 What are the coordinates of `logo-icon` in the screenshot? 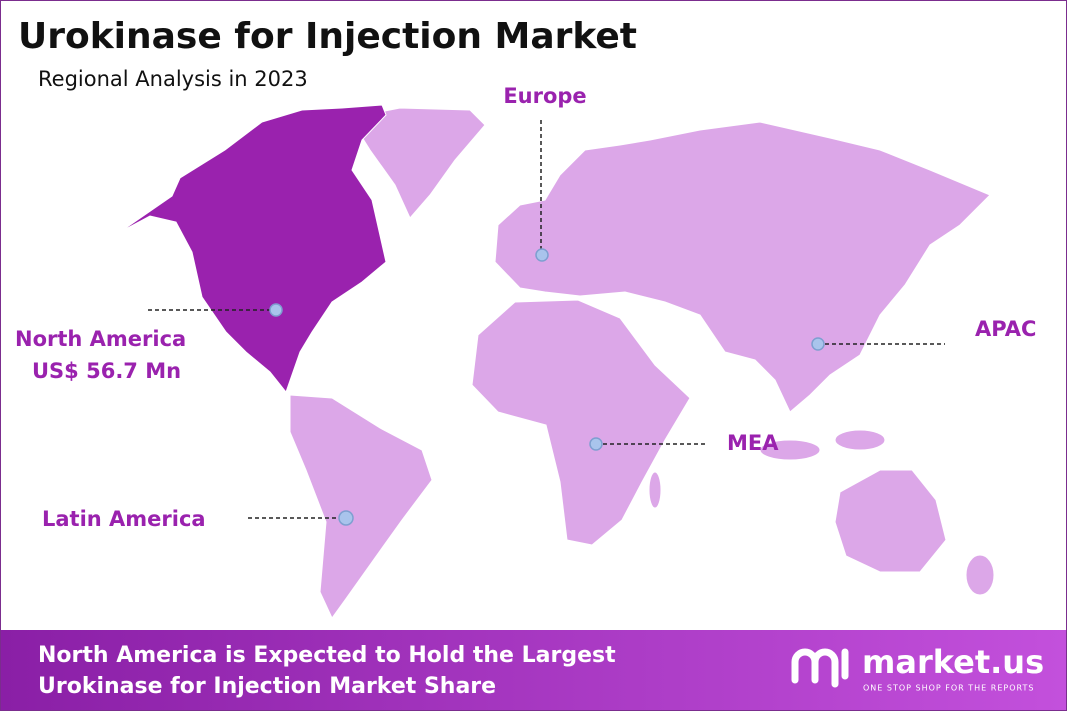 It's located at (820, 668).